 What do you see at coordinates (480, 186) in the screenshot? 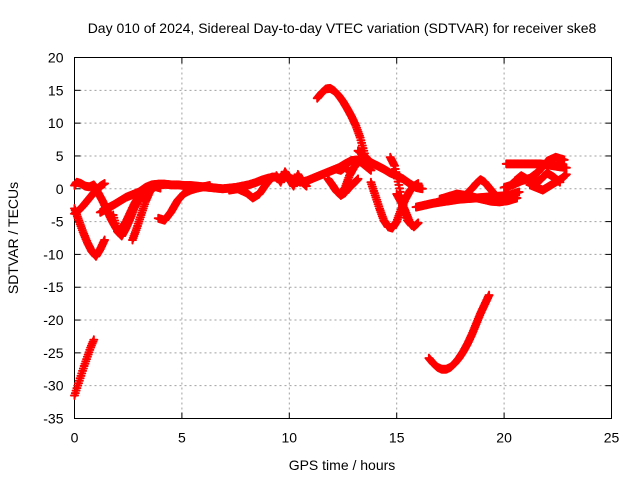
I see `series-arc22` at bounding box center [480, 186].